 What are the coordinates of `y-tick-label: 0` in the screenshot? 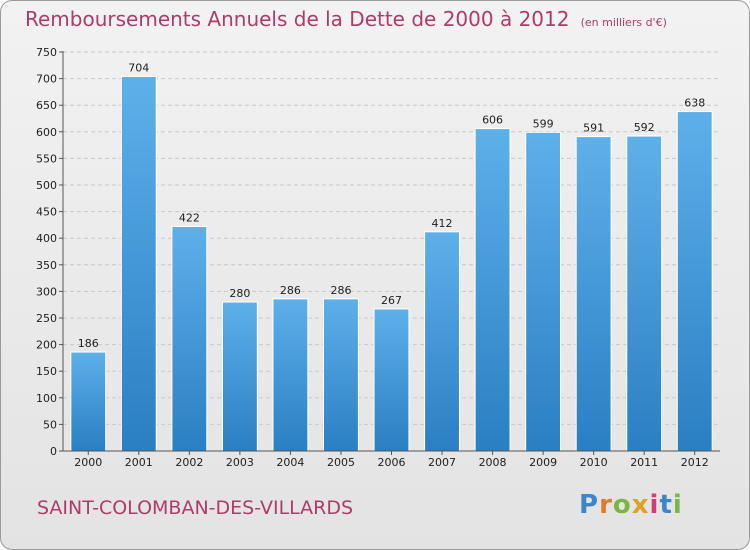 It's located at (53, 451).